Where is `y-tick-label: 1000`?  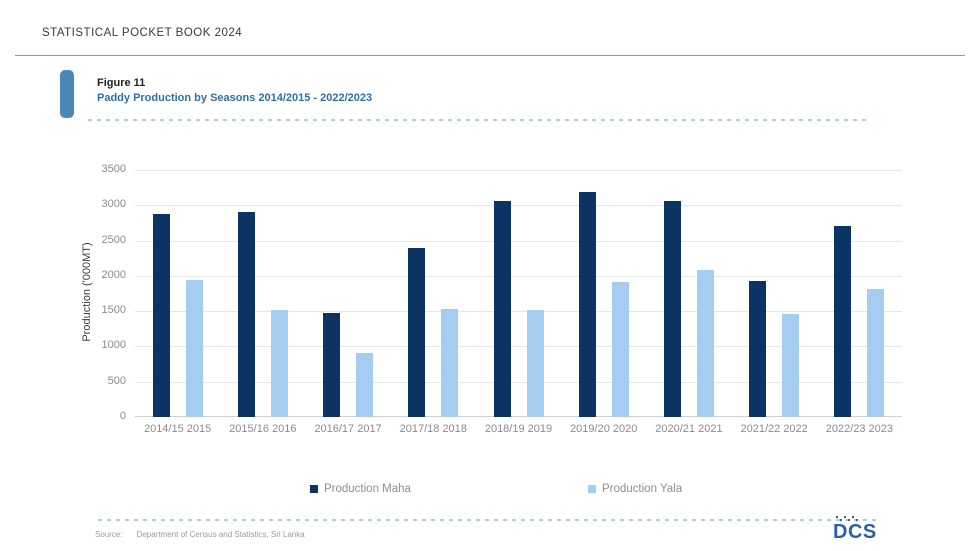
y-tick-label: 1000 is located at coordinates (113, 345).